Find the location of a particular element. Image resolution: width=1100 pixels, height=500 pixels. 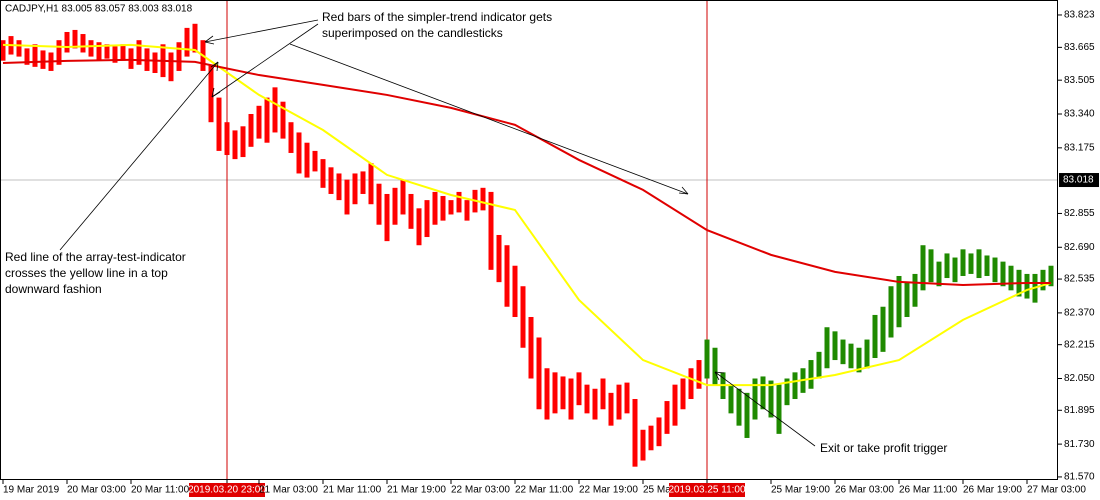

x-tick-label: 21 Mar 03:00 is located at coordinates (288, 490).